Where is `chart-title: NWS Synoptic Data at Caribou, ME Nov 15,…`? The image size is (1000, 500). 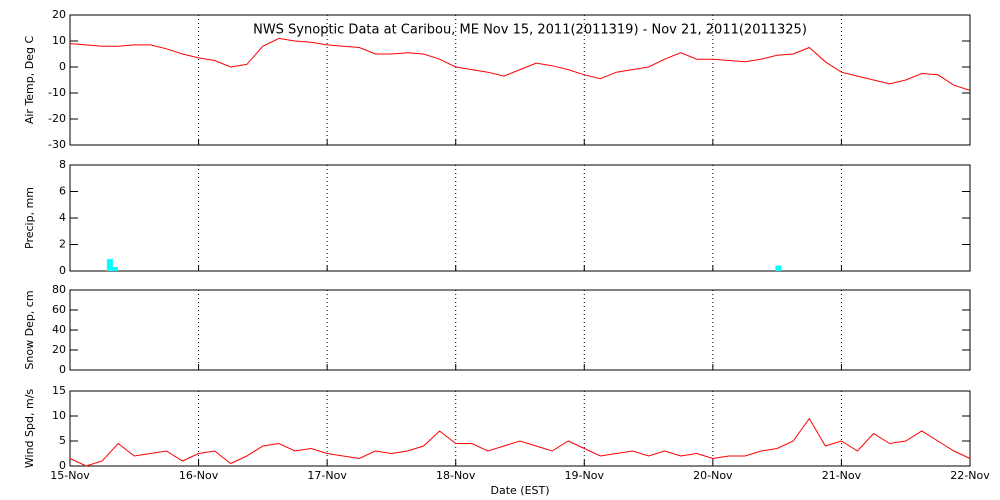
chart-title: NWS Synoptic Data at Caribou, ME Nov 15,… is located at coordinates (530, 30).